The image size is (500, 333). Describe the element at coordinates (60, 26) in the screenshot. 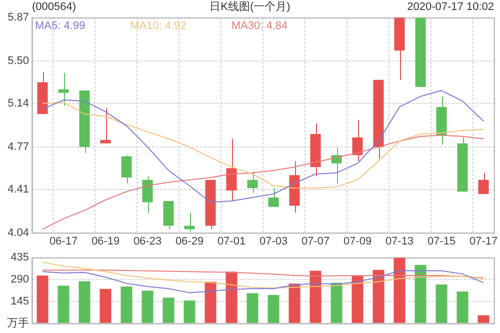

I see `text: MA5: 4.99` at that location.